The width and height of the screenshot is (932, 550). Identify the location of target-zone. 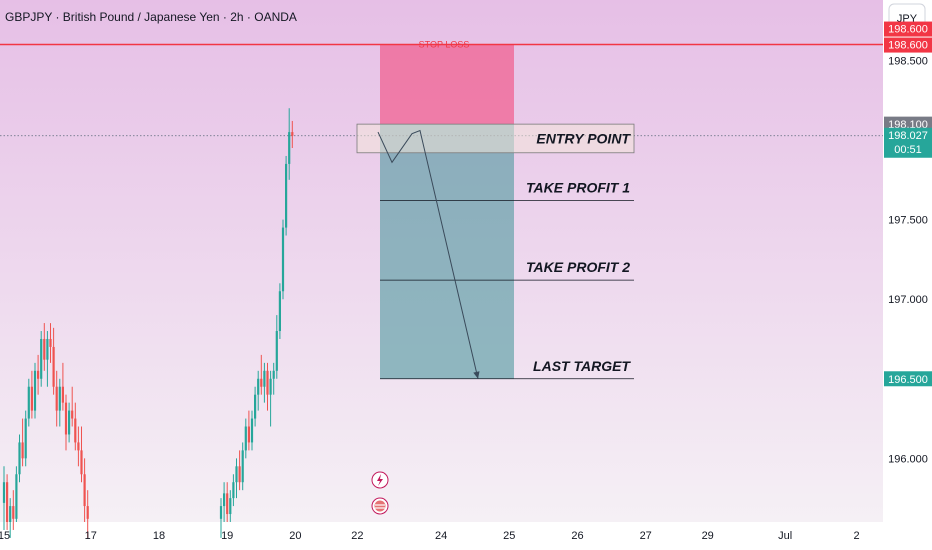
(447, 251).